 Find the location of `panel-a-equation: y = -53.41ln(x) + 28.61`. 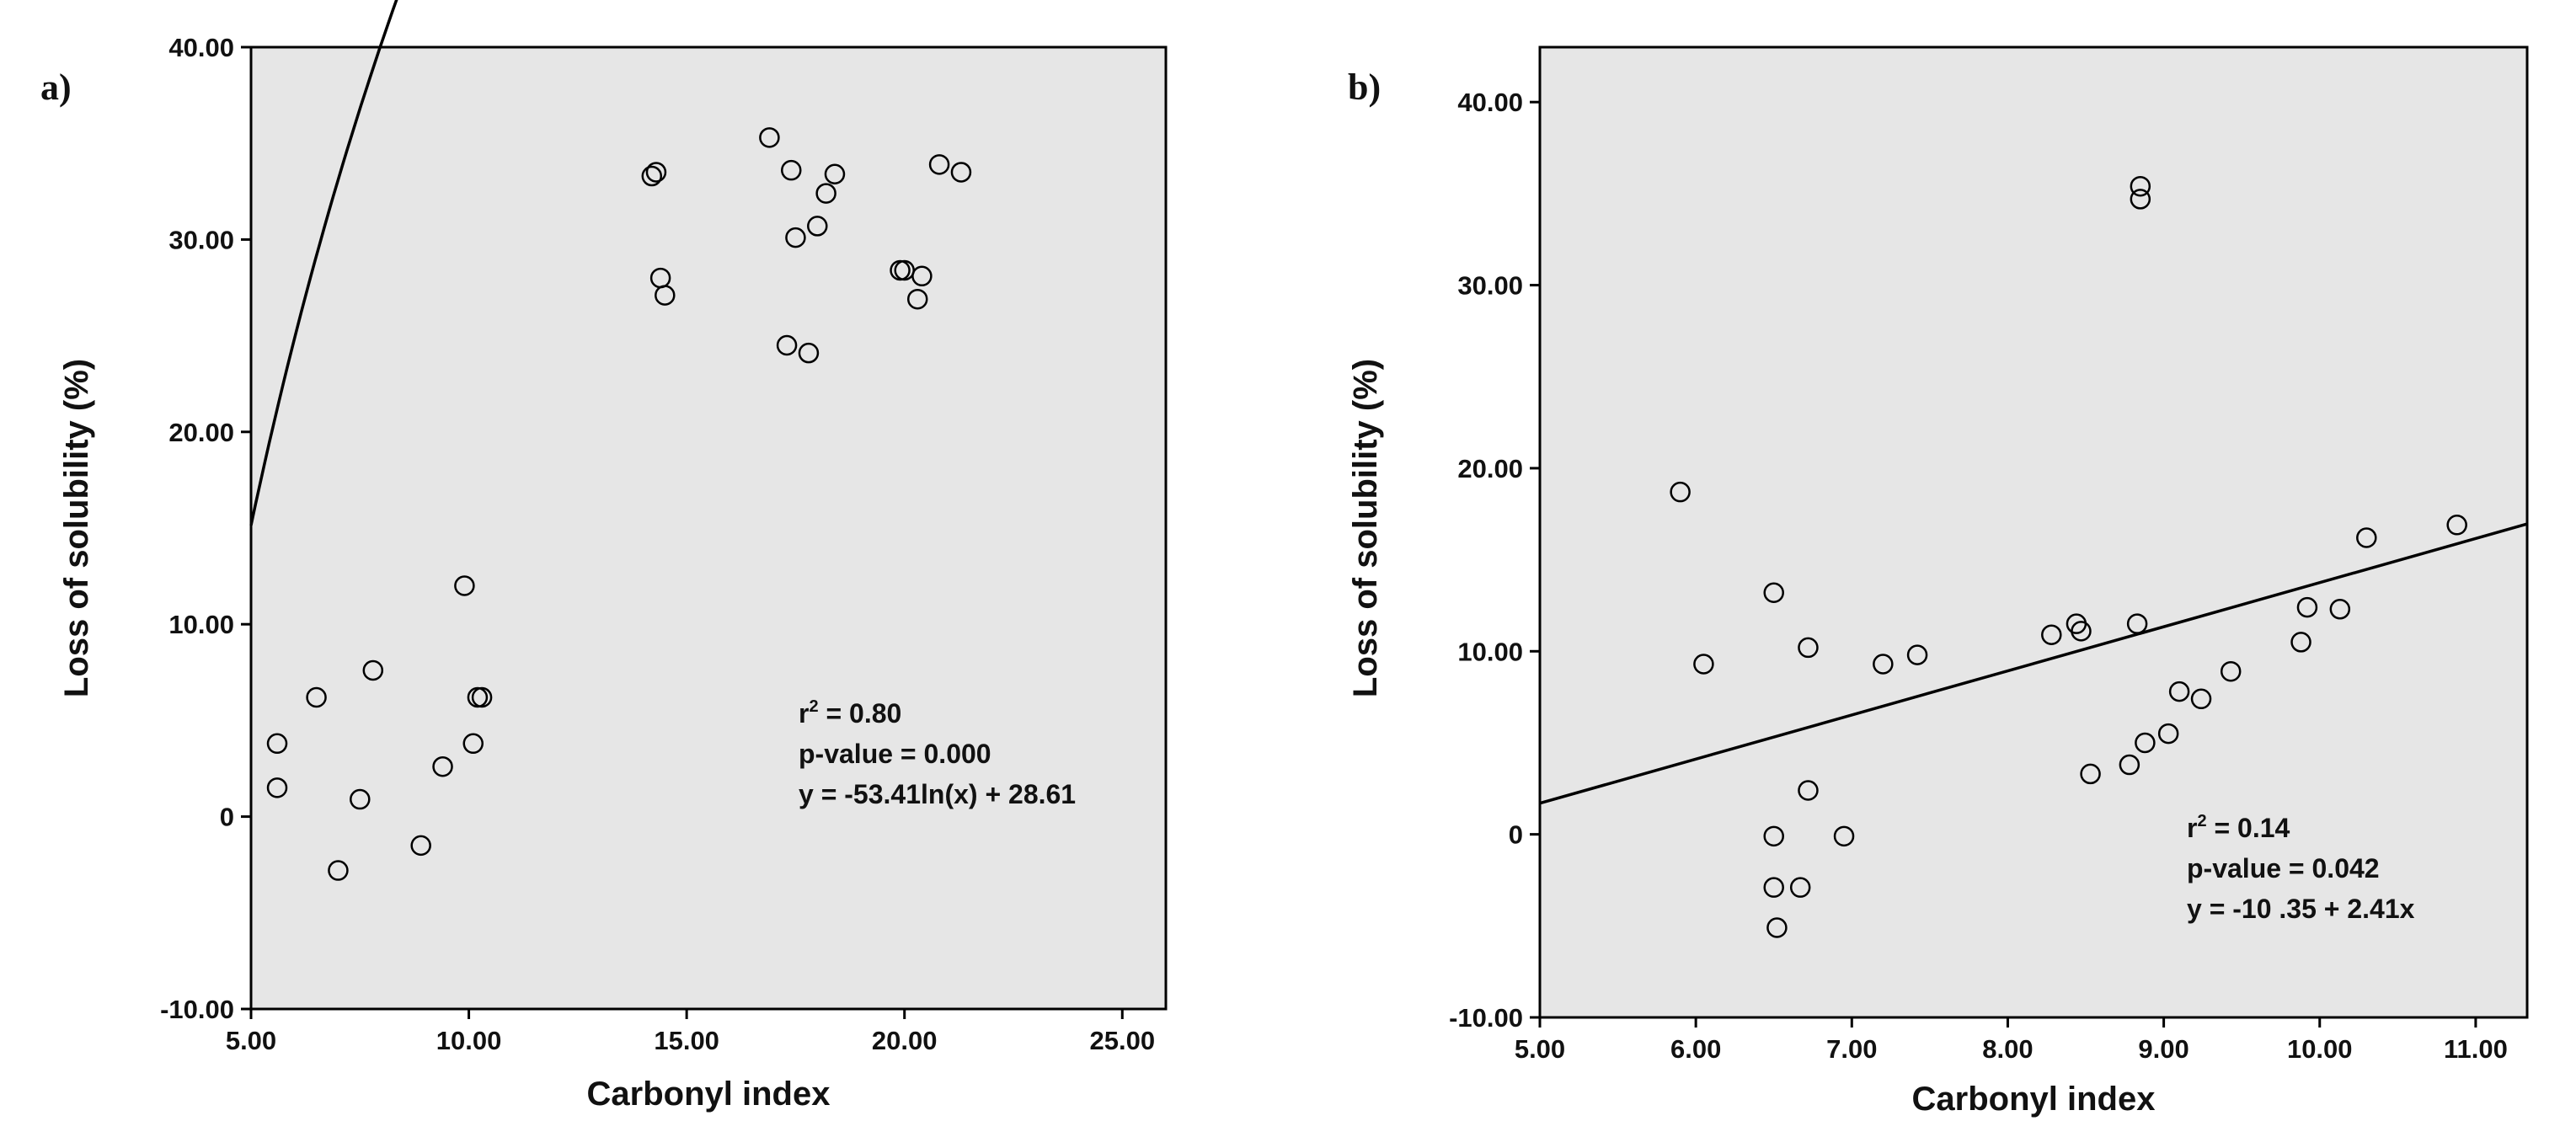

panel-a-equation: y = -53.41ln(x) + 28.61 is located at coordinates (937, 794).